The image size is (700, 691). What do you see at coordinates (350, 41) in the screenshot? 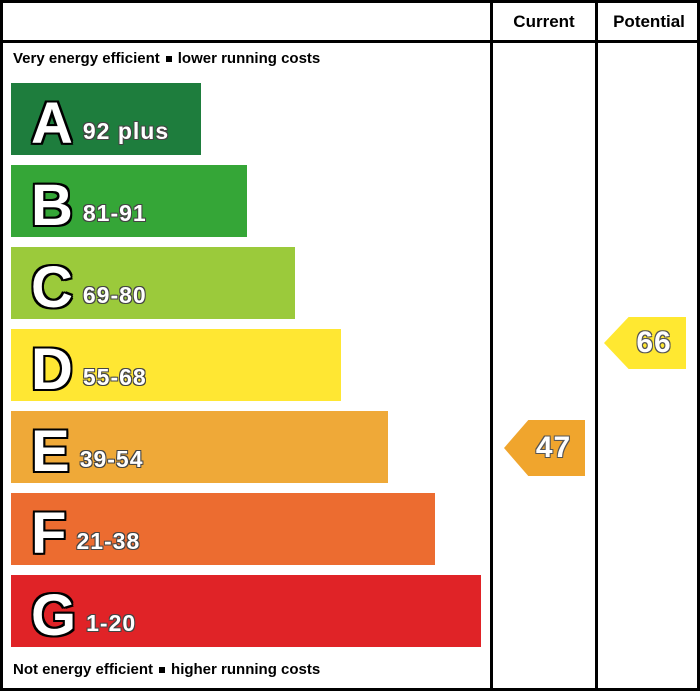
I see `header-separator-line` at bounding box center [350, 41].